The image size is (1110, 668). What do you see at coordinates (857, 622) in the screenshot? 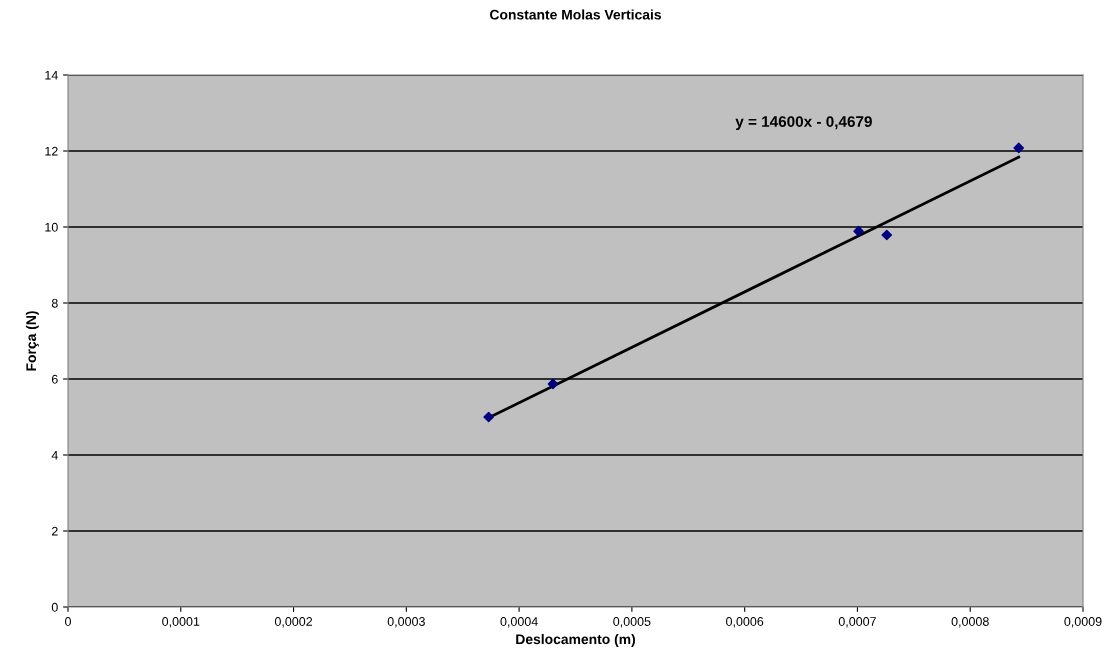
I see `x-tick-label: 0,0007` at bounding box center [857, 622].